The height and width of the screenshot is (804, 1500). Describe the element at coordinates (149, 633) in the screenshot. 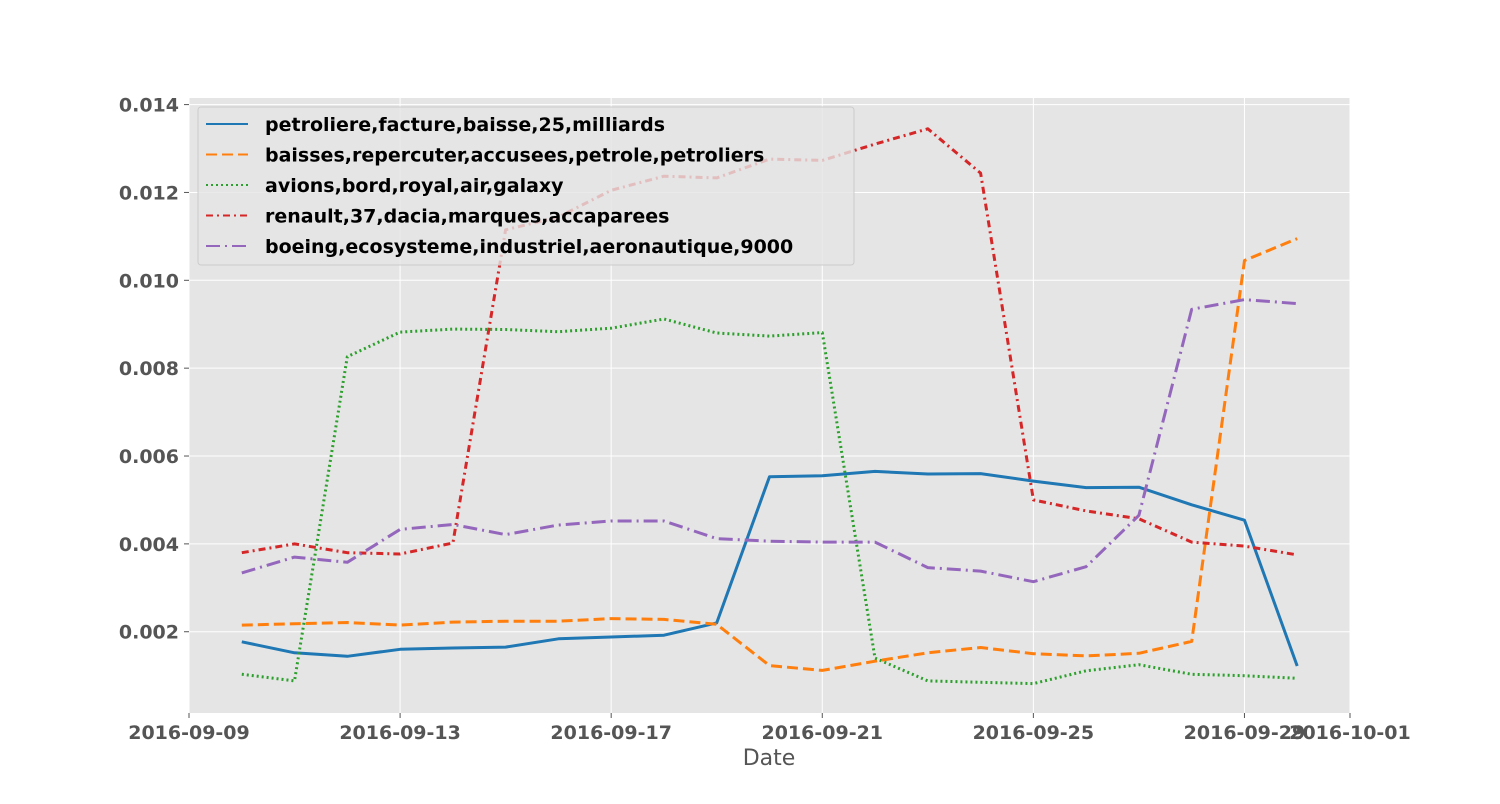

I see `y-tick-label: 0.002` at that location.